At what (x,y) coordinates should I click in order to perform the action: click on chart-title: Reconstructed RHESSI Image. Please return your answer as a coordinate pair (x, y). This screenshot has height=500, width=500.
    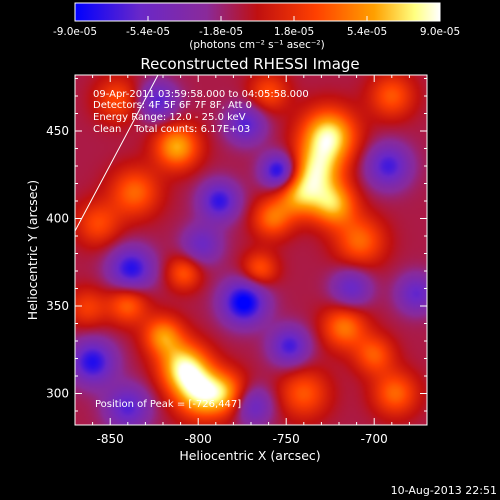
    Looking at the image, I should click on (249, 64).